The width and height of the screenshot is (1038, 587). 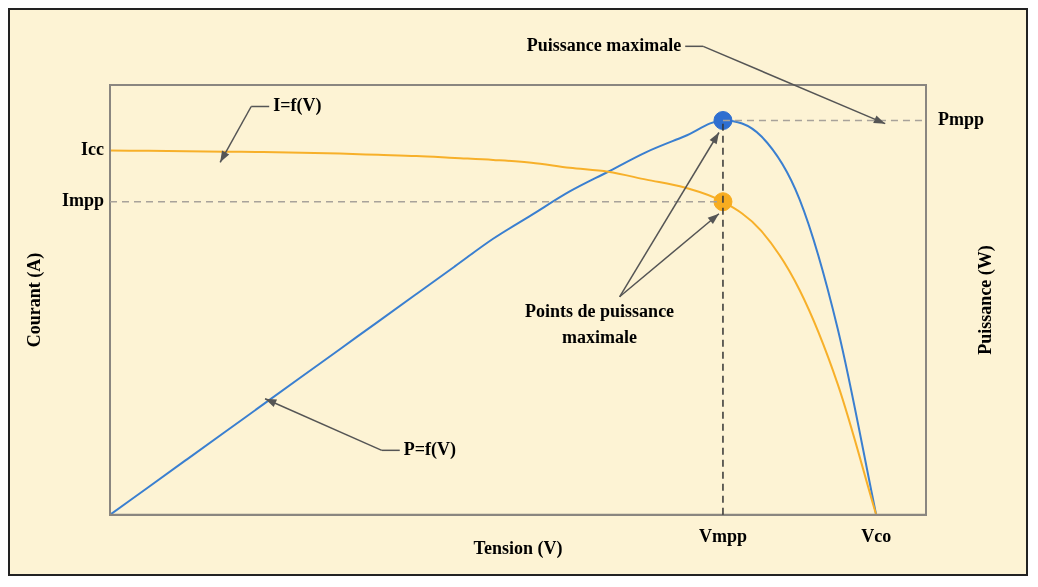 I want to click on ref-line-label: Impp, so click(x=82, y=200).